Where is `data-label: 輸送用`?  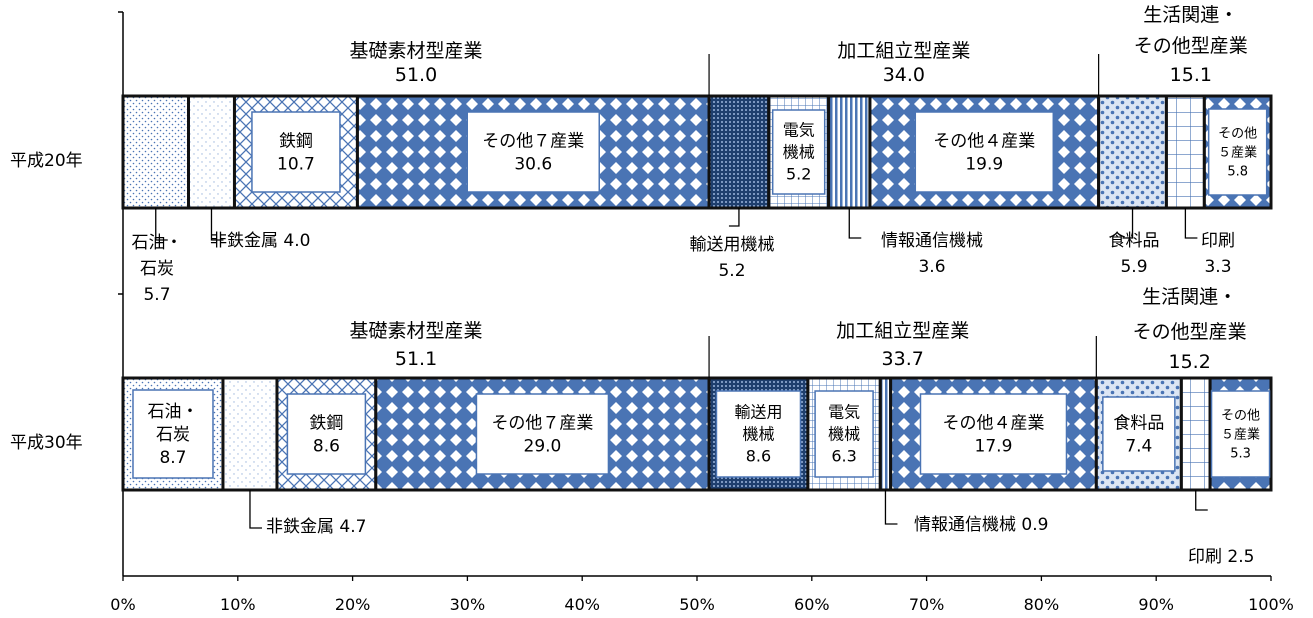 data-label: 輸送用 is located at coordinates (758, 412).